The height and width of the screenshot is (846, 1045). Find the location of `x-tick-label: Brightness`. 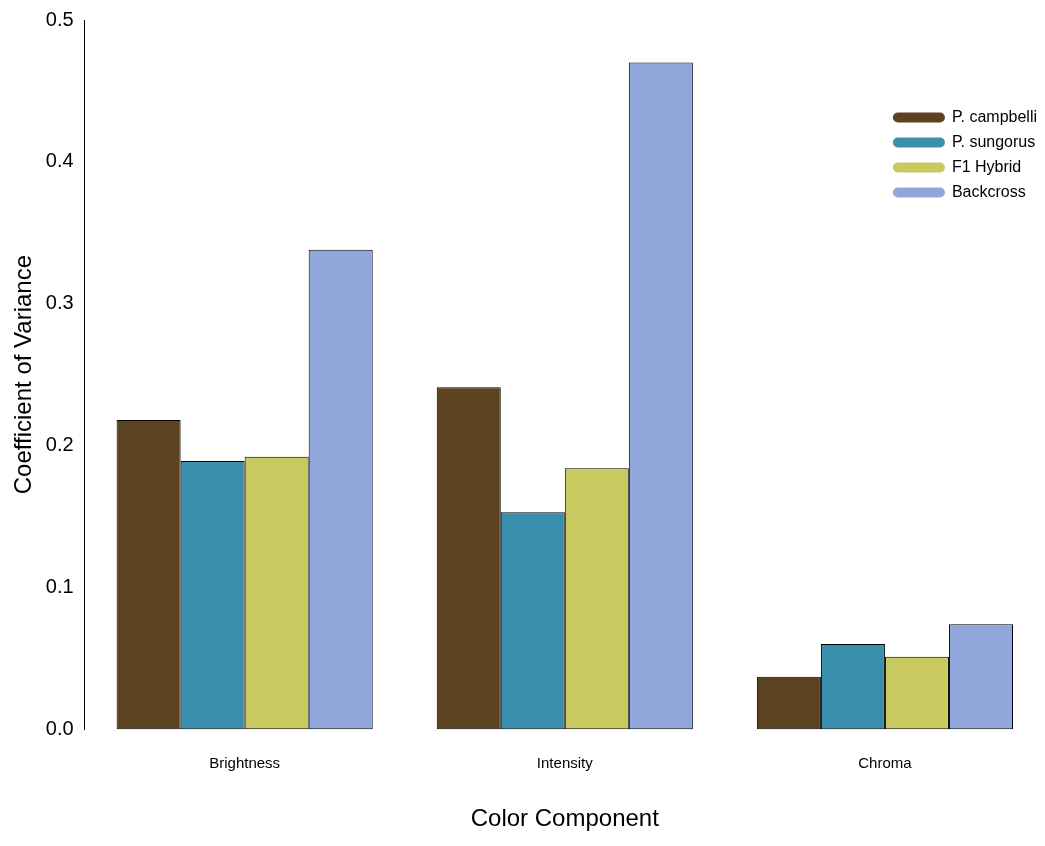

x-tick-label: Brightness is located at coordinates (245, 763).